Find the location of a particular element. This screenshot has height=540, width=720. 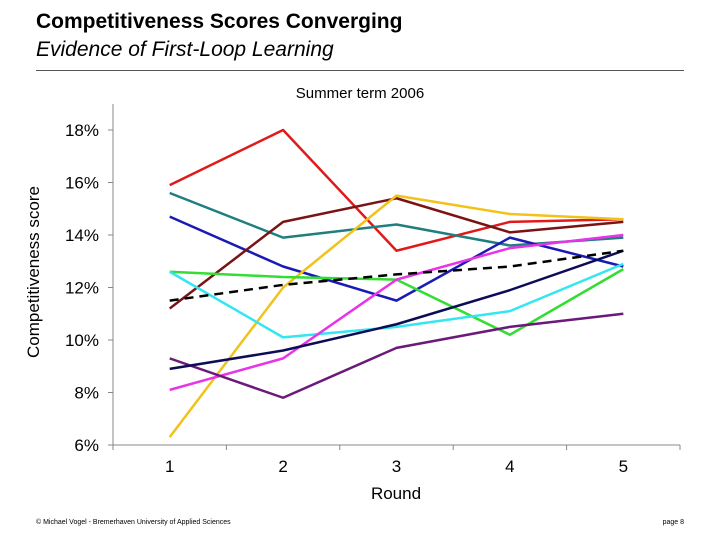

y-ticks: 6% 8% 10% 12% 14% 16% 18% is located at coordinates (89, 288).